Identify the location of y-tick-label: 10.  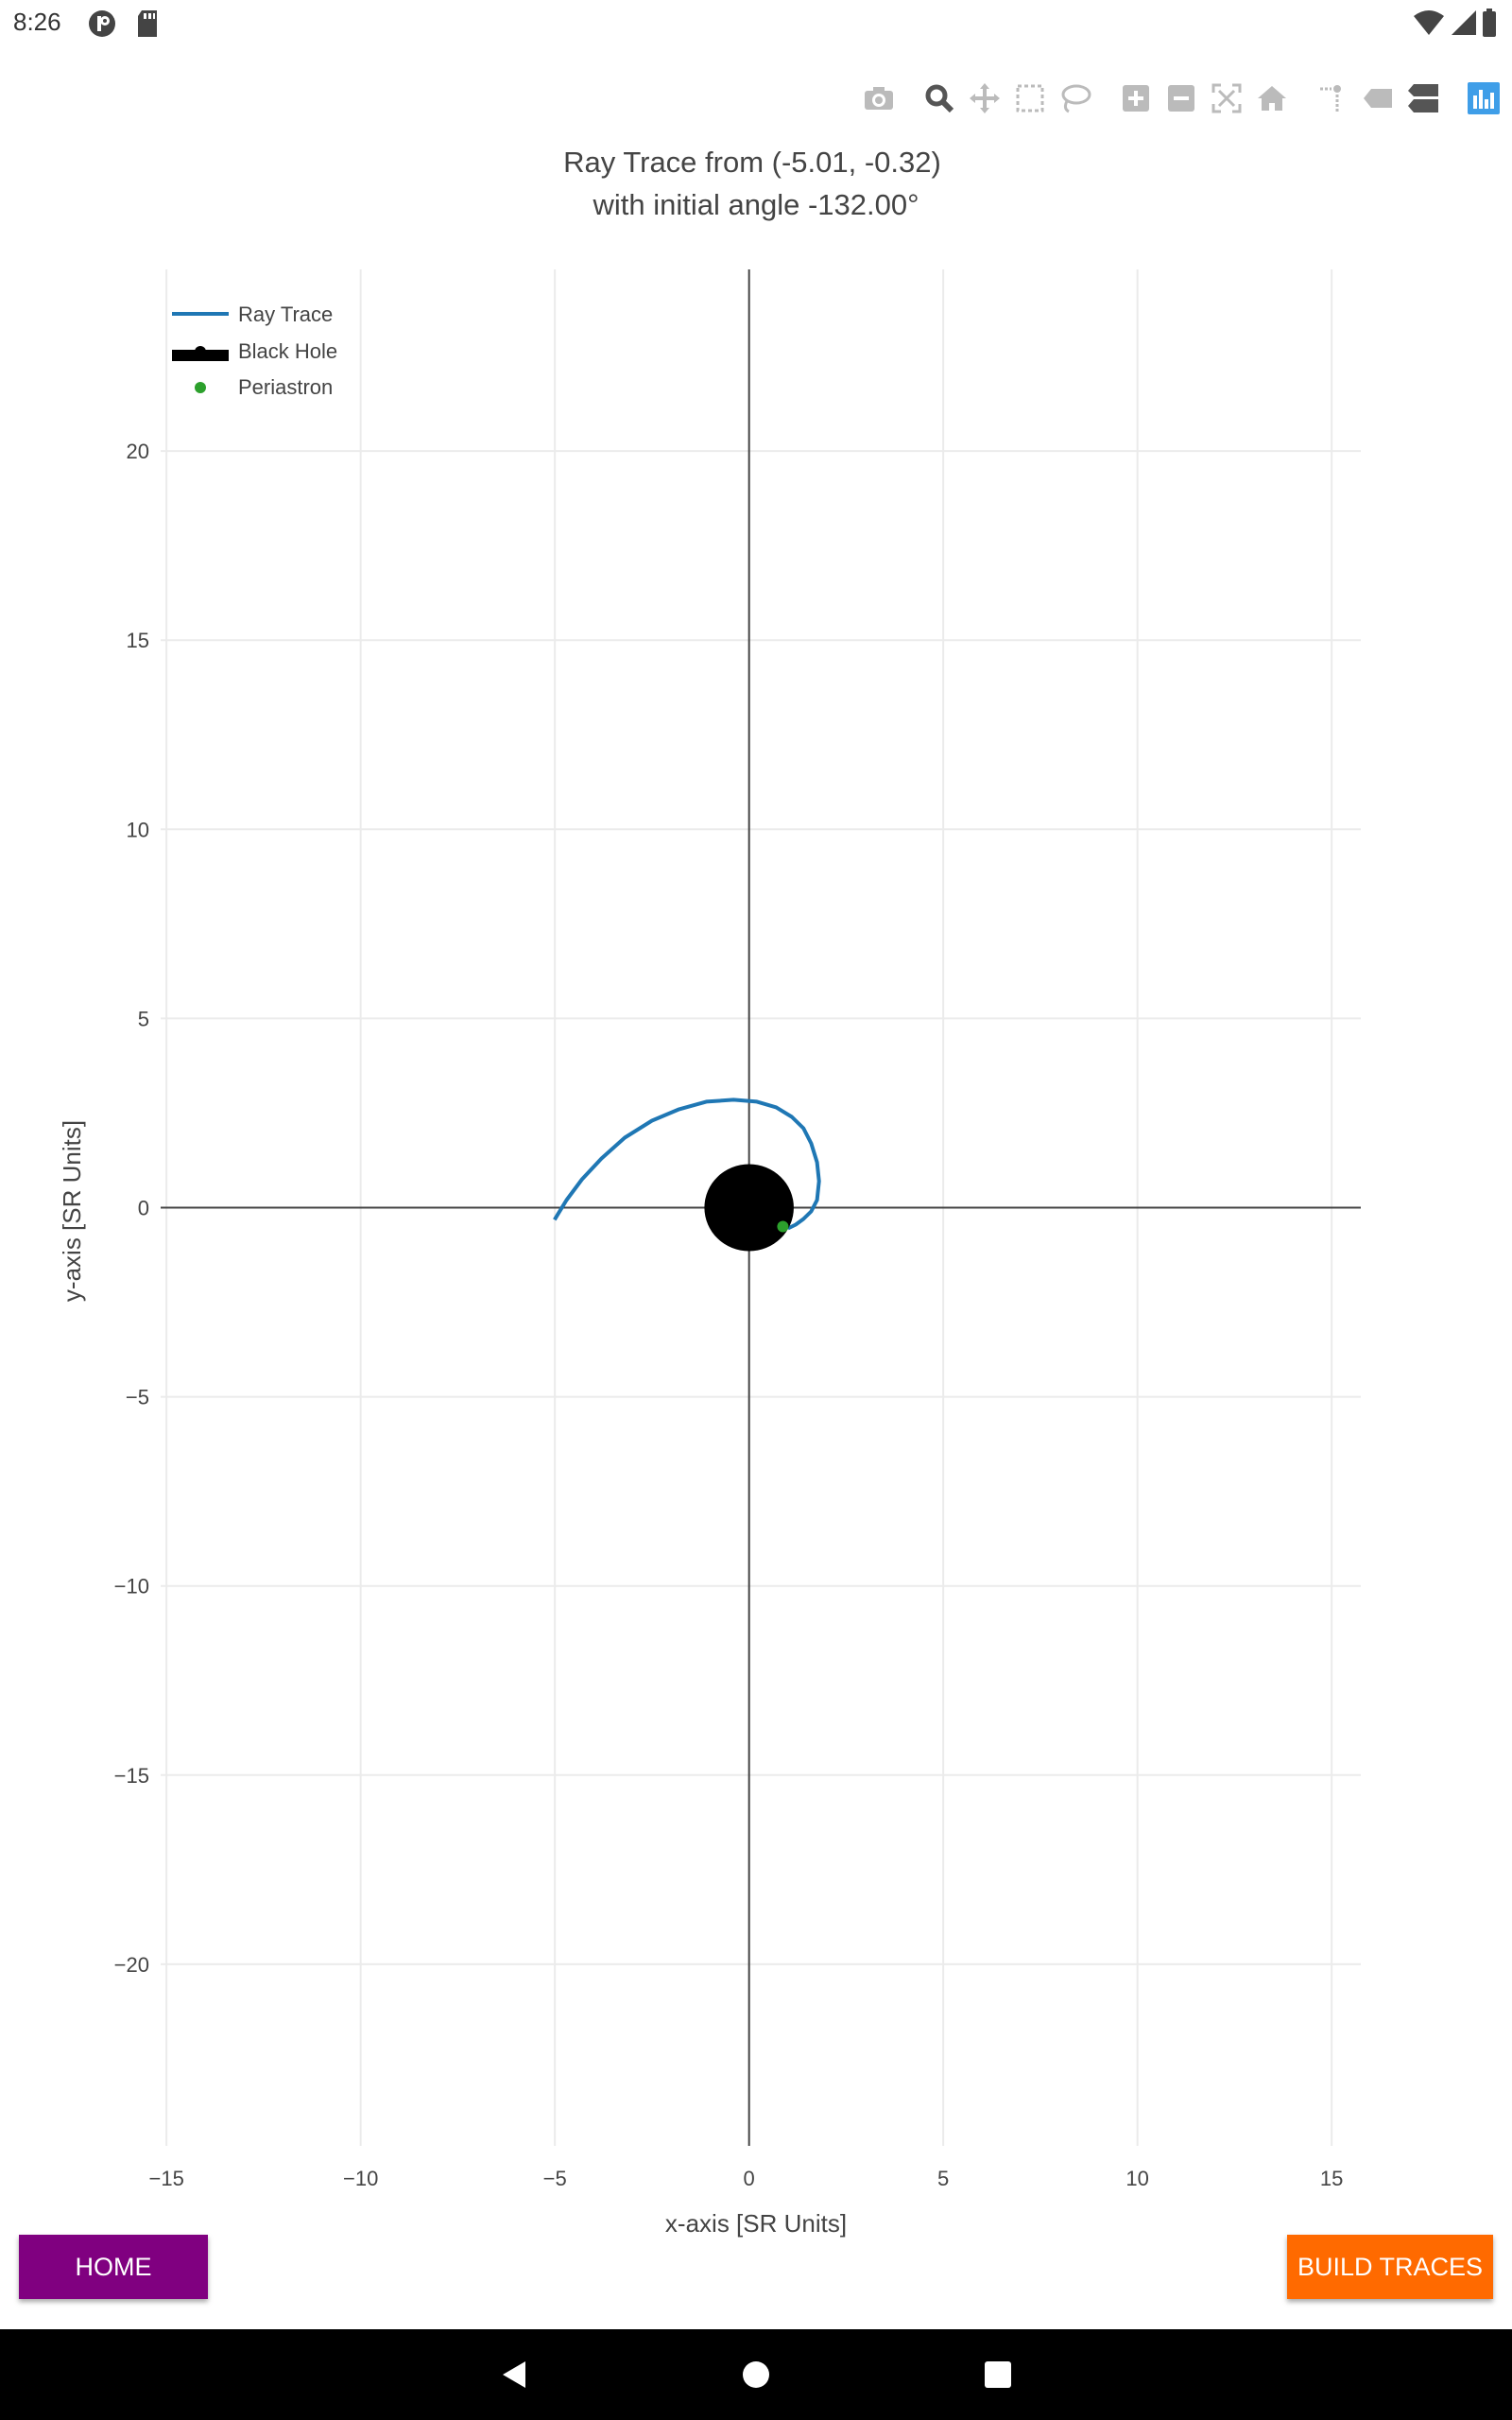
(138, 829).